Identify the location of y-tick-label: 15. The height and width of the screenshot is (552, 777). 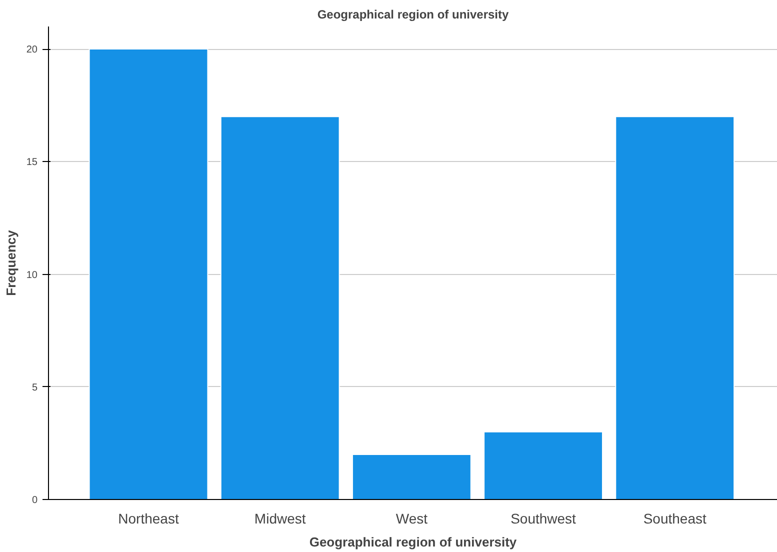
(32, 162).